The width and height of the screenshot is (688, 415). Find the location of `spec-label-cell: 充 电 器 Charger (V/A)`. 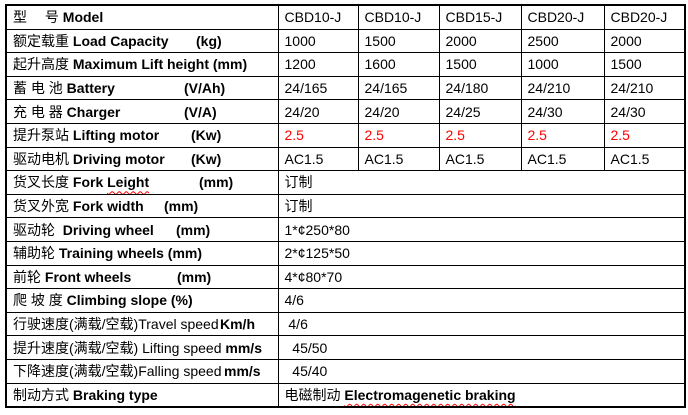

spec-label-cell: 充 电 器 Charger (V/A) is located at coordinates (142, 111).